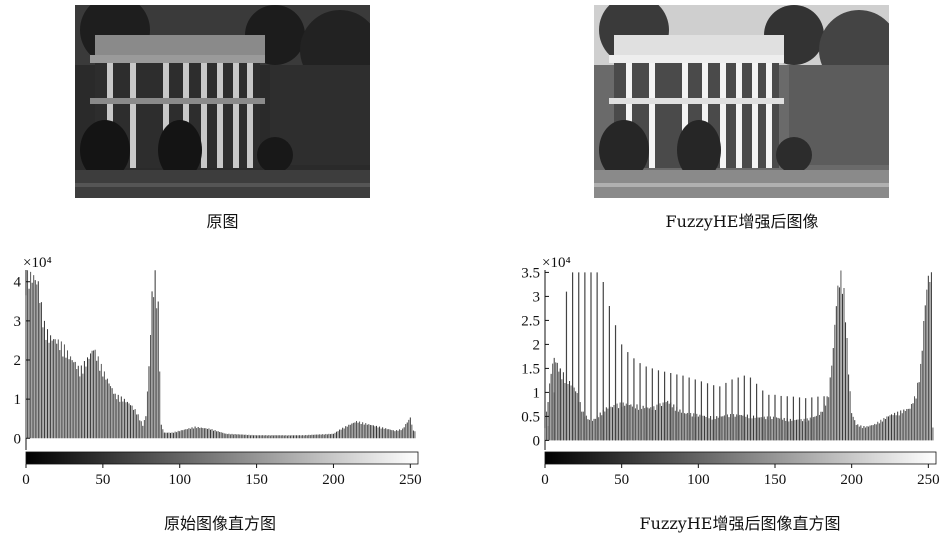  What do you see at coordinates (530, 417) in the screenshot?
I see `y-tick-label: 0.5` at bounding box center [530, 417].